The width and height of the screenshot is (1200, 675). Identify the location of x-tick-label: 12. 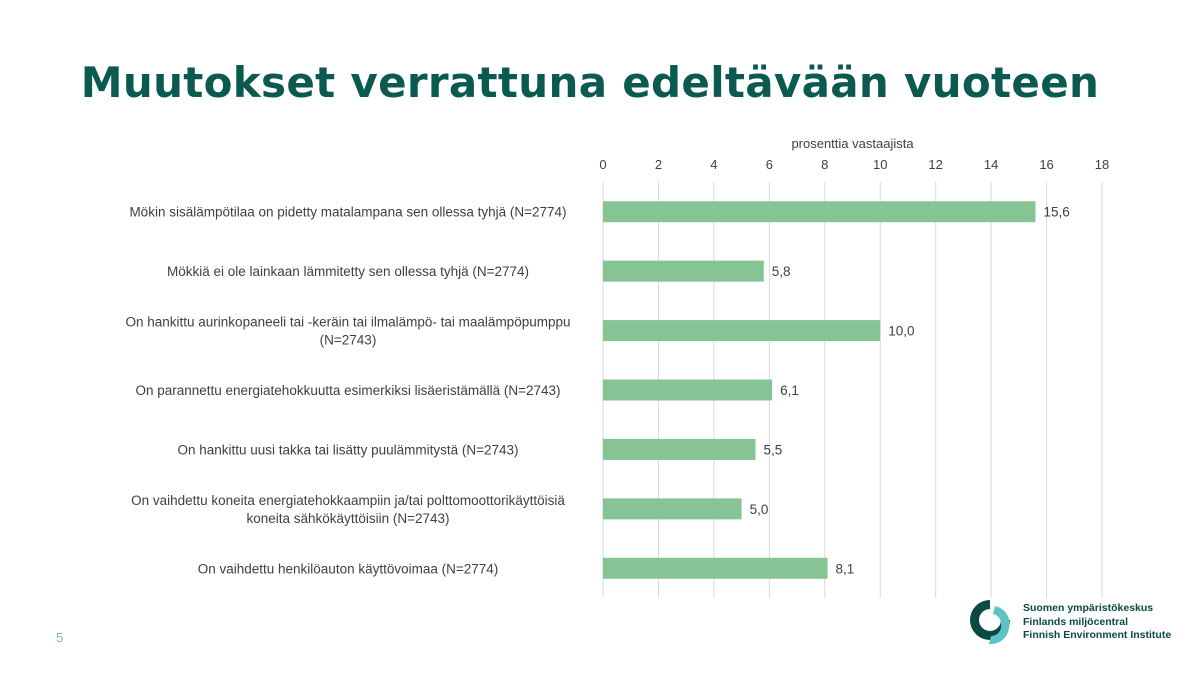
(935, 164).